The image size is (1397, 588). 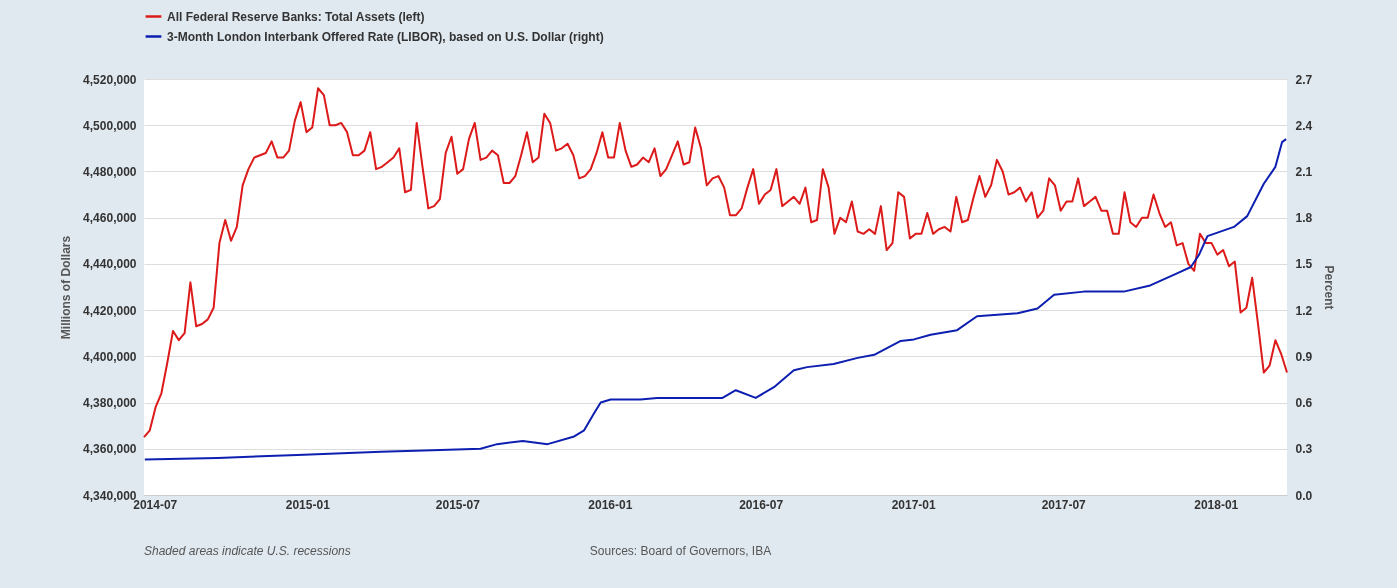 What do you see at coordinates (1304, 449) in the screenshot?
I see `y2-tick-label: 0.3` at bounding box center [1304, 449].